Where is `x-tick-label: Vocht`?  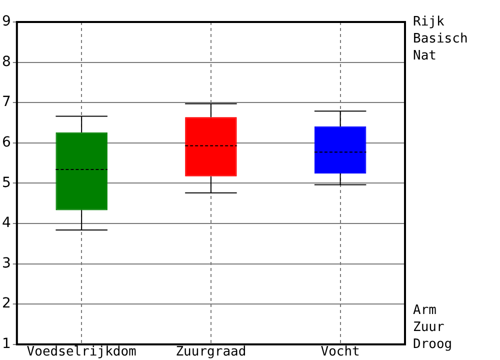 x-tick-label: Vocht is located at coordinates (340, 352).